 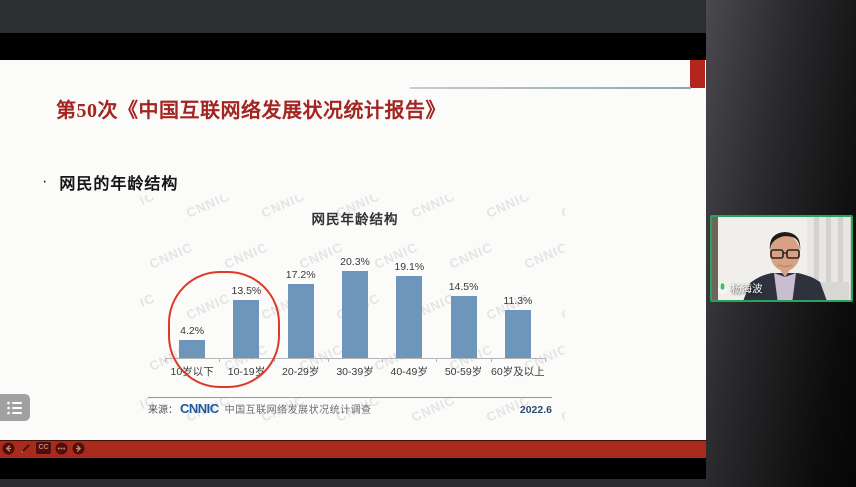 What do you see at coordinates (199, 408) in the screenshot?
I see `cnnic-logo: CNNIC` at bounding box center [199, 408].